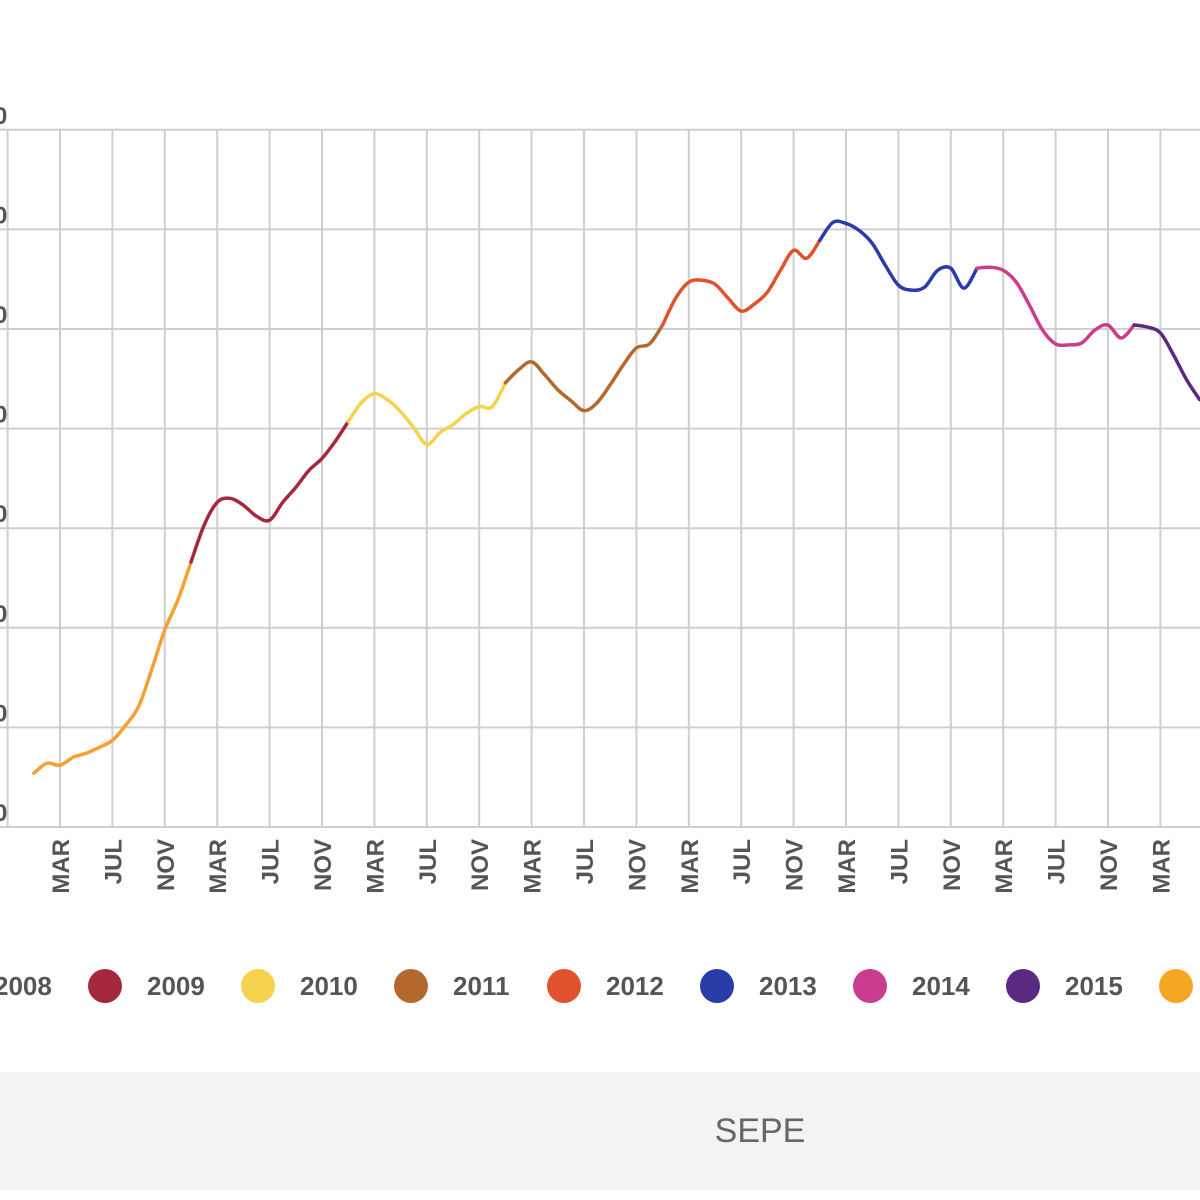 The image size is (1200, 1200). What do you see at coordinates (112, 667) in the screenshot?
I see `series-line-2008` at bounding box center [112, 667].